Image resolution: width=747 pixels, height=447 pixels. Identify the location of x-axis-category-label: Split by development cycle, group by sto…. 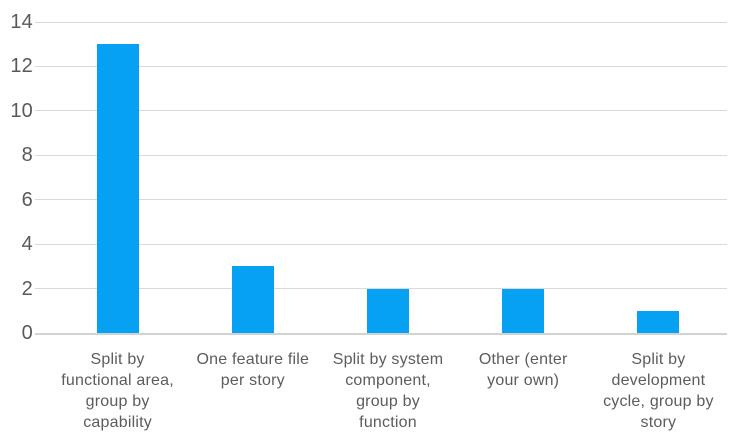
(658, 391).